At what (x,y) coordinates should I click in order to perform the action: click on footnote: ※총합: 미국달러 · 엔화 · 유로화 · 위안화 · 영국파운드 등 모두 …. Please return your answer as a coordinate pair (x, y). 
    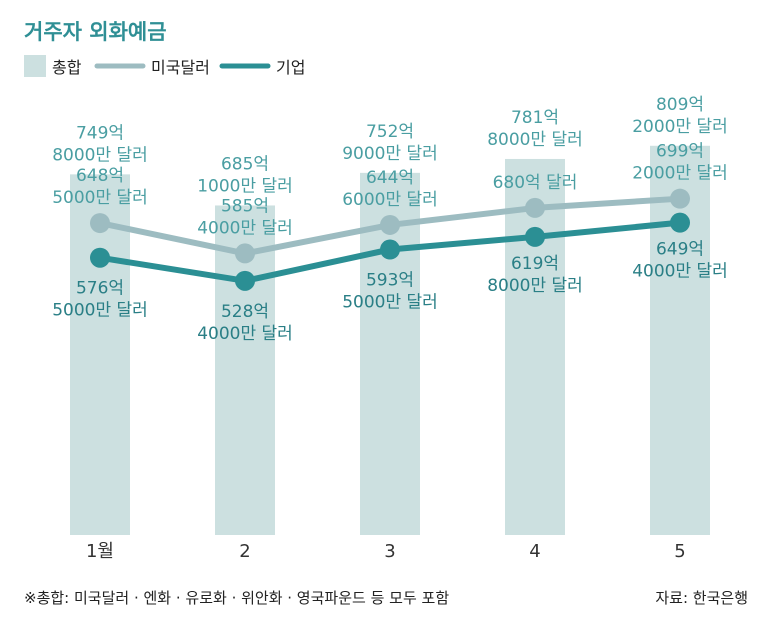
    Looking at the image, I should click on (236, 598).